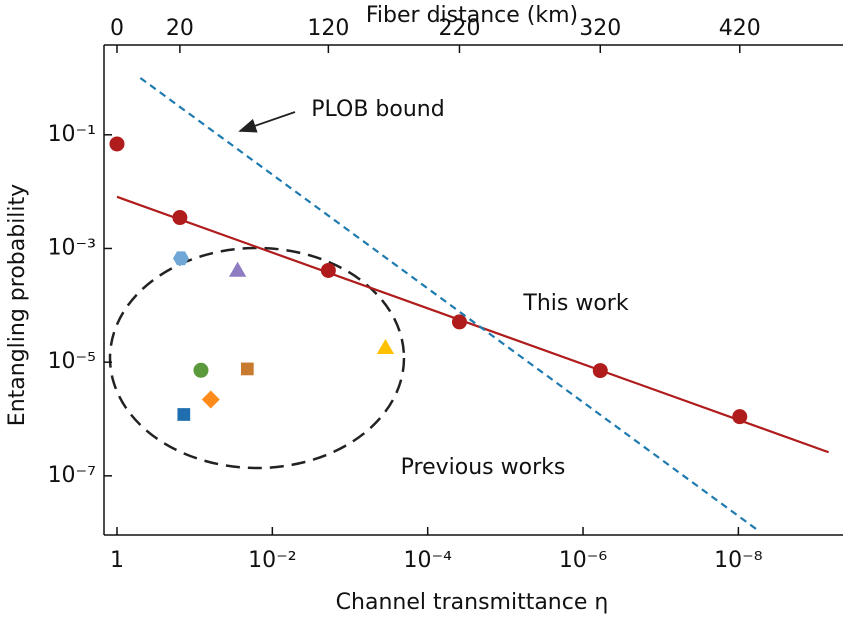 The image size is (848, 617). What do you see at coordinates (427, 560) in the screenshot?
I see `x-tick-label: 10⁻⁴` at bounding box center [427, 560].